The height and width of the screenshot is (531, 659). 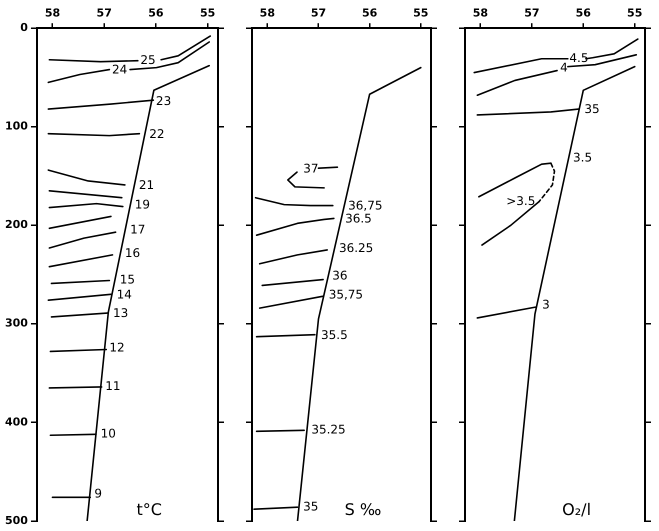 I want to click on annotation: 17, so click(x=138, y=229).